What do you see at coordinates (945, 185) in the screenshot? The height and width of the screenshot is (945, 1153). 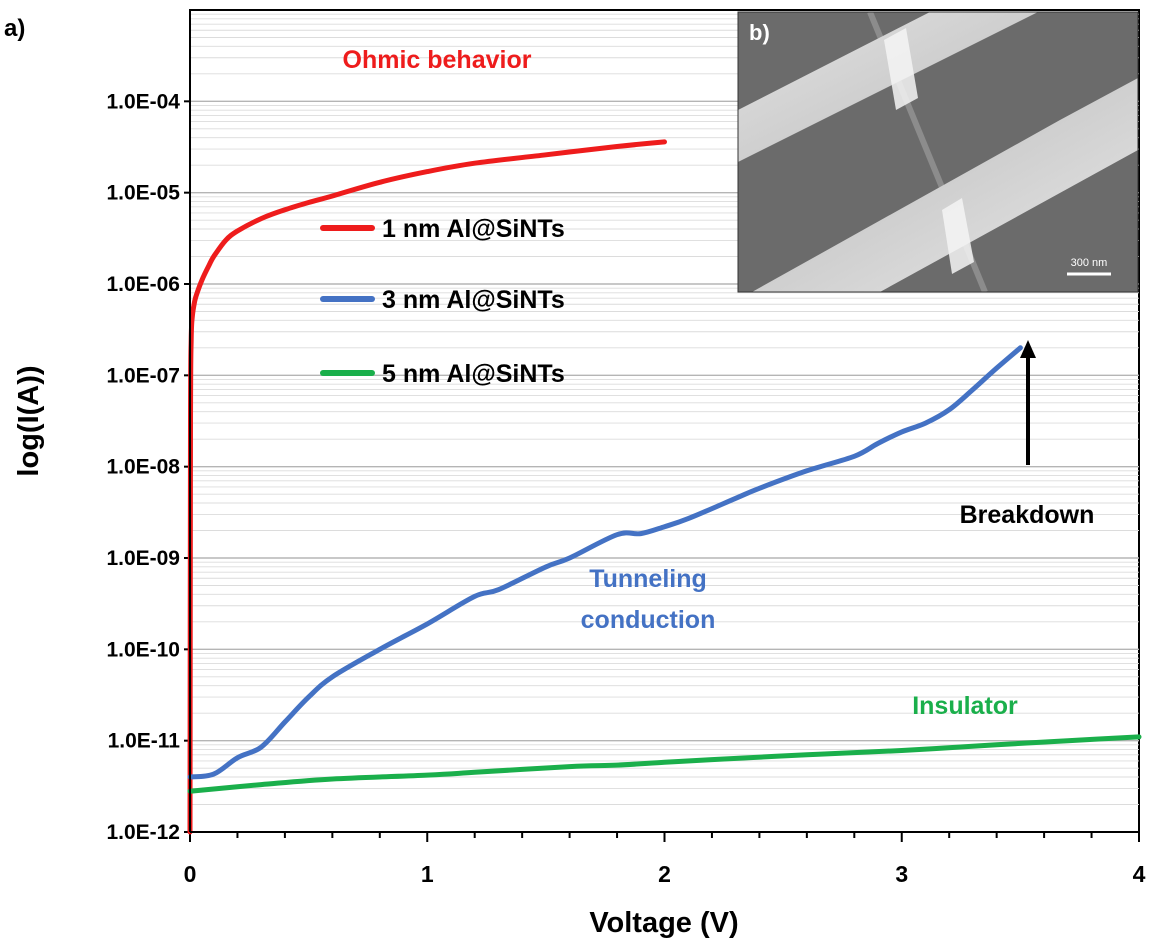 I see `inset-electrode-lower` at bounding box center [945, 185].